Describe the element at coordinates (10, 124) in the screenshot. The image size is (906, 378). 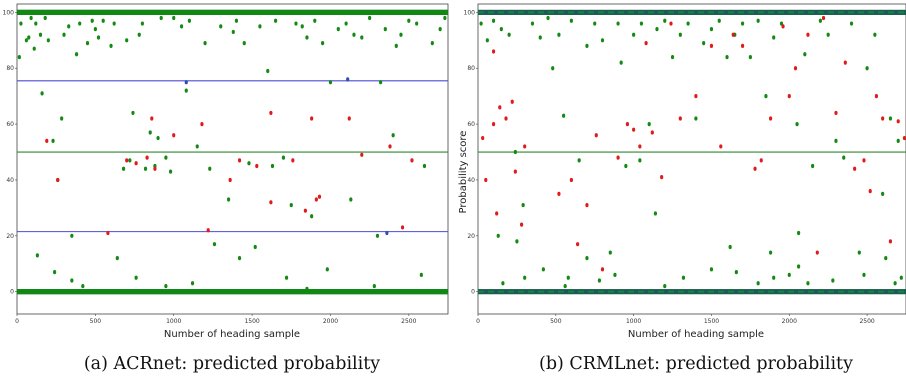
I see `y-tick-label-a: 60` at that location.